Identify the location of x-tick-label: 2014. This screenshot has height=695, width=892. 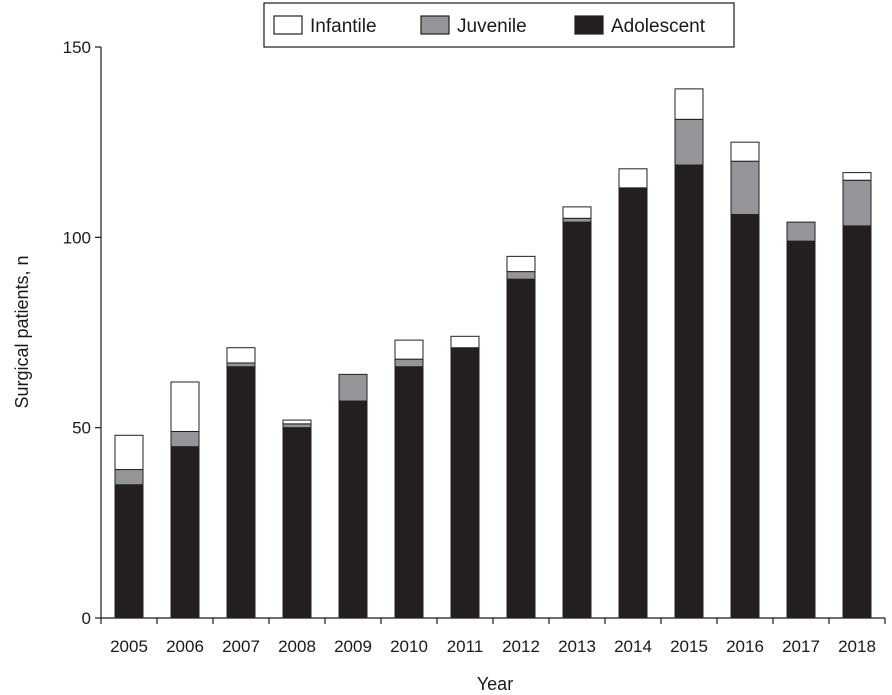
(633, 646).